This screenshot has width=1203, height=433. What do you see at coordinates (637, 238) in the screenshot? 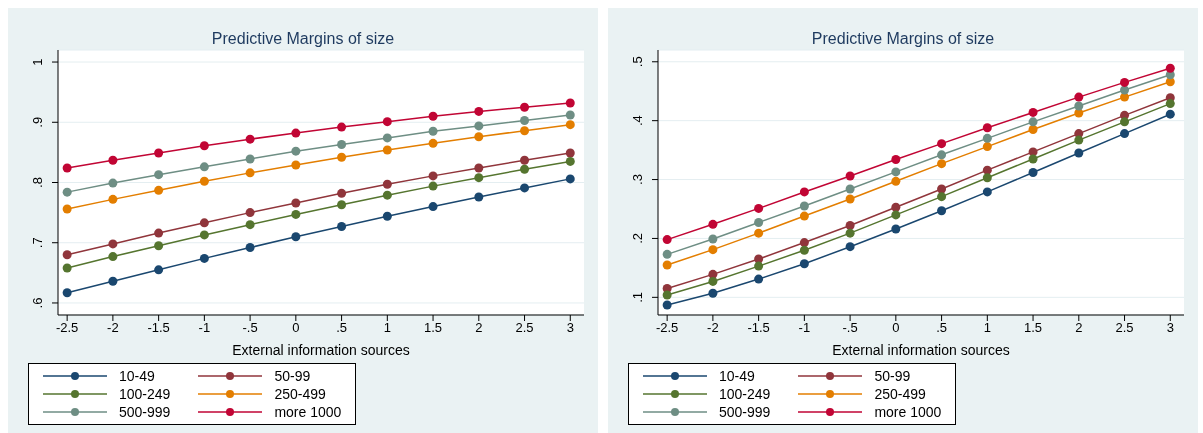
I see `y-tick-label: .2` at bounding box center [637, 238].